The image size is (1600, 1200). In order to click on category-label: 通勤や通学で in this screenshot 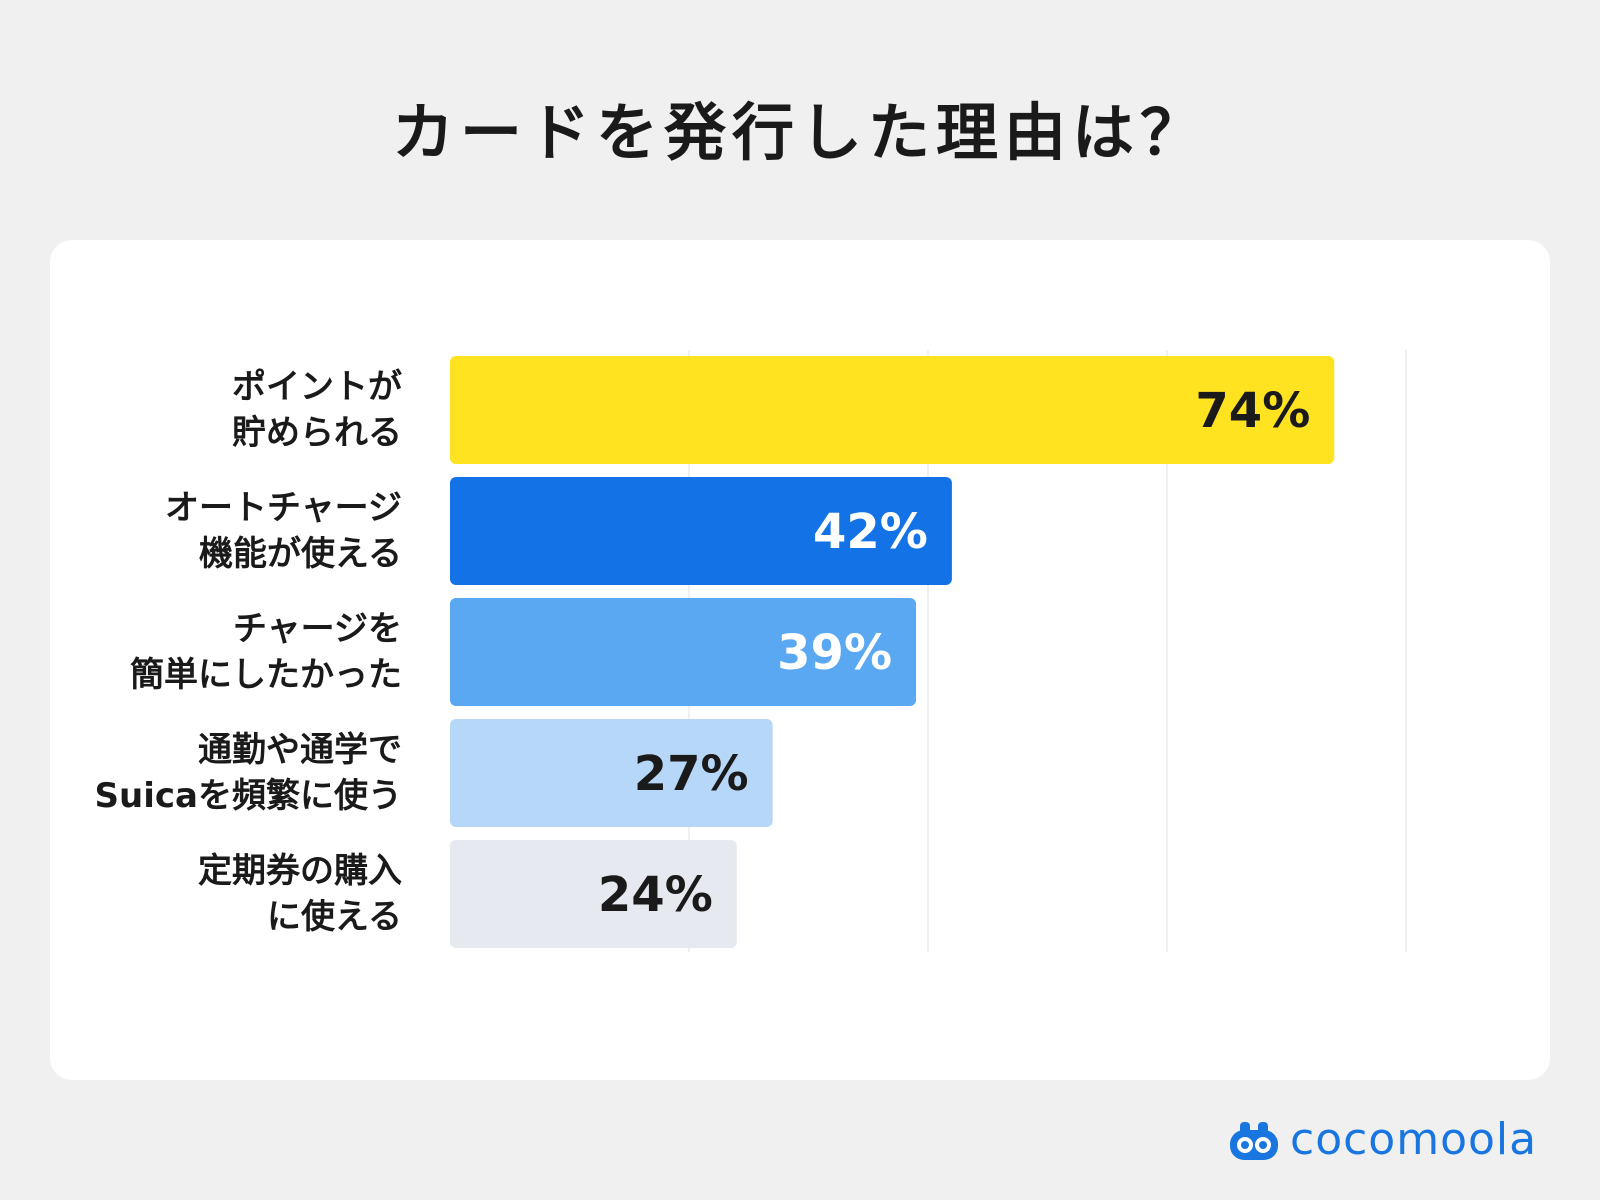, I will do `click(300, 750)`.